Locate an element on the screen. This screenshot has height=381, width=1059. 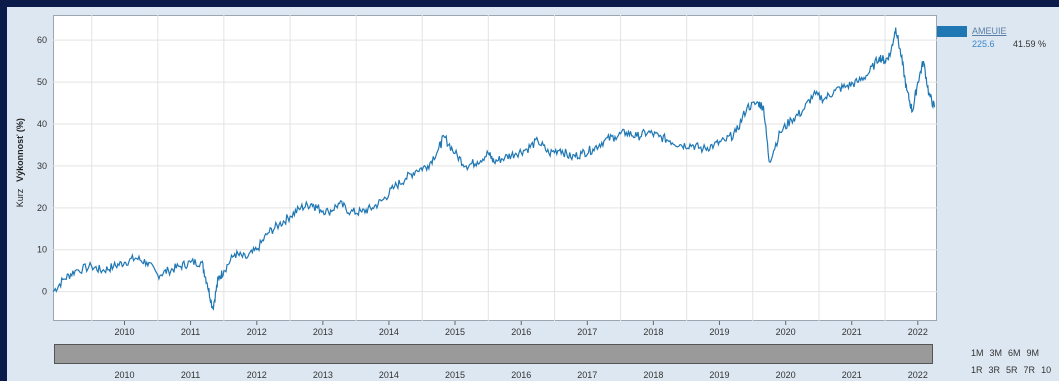
legend-swatch is located at coordinates (952, 31).